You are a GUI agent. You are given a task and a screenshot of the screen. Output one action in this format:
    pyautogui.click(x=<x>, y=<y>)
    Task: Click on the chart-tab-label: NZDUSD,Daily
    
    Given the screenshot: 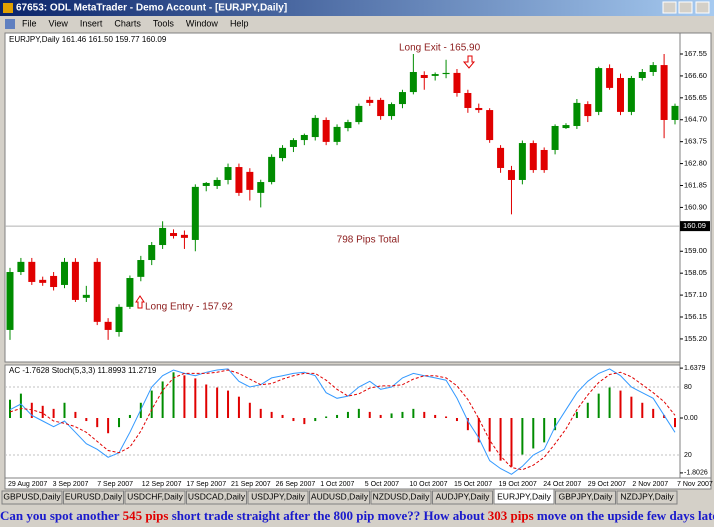 What is the action you would take?
    pyautogui.click(x=401, y=496)
    